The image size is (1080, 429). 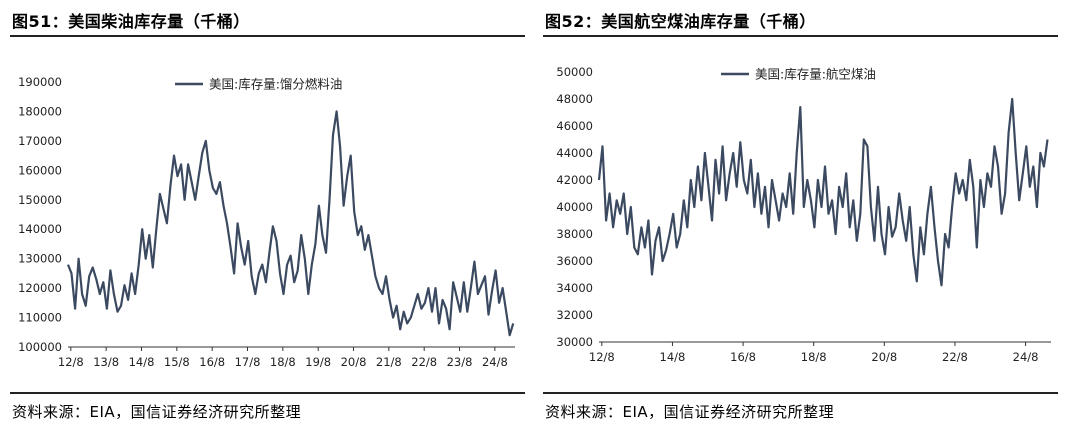 I want to click on x-tick-label: 13/8, so click(x=106, y=362).